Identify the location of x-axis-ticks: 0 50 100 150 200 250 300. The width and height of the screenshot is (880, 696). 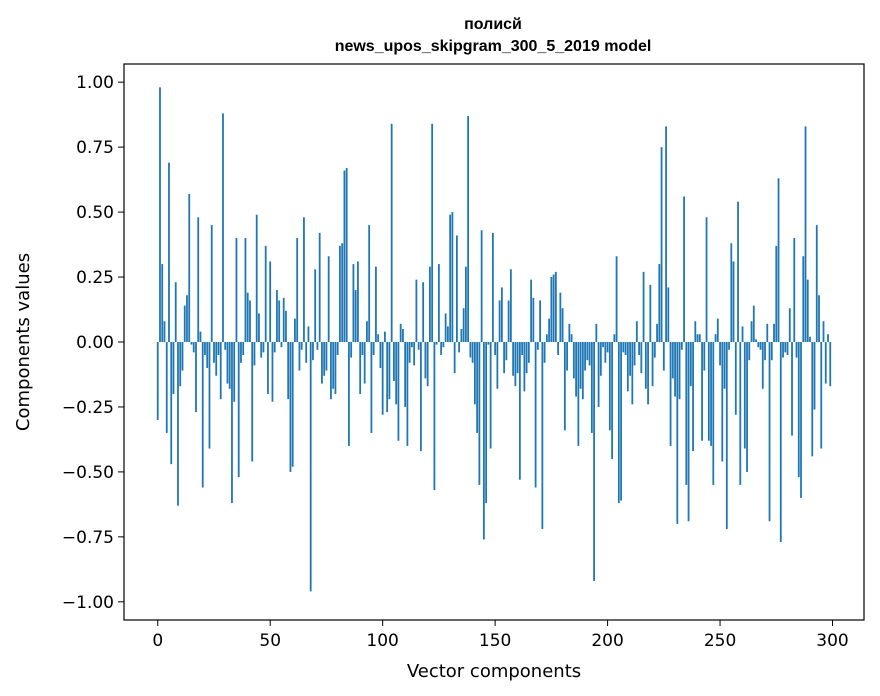
(500, 635).